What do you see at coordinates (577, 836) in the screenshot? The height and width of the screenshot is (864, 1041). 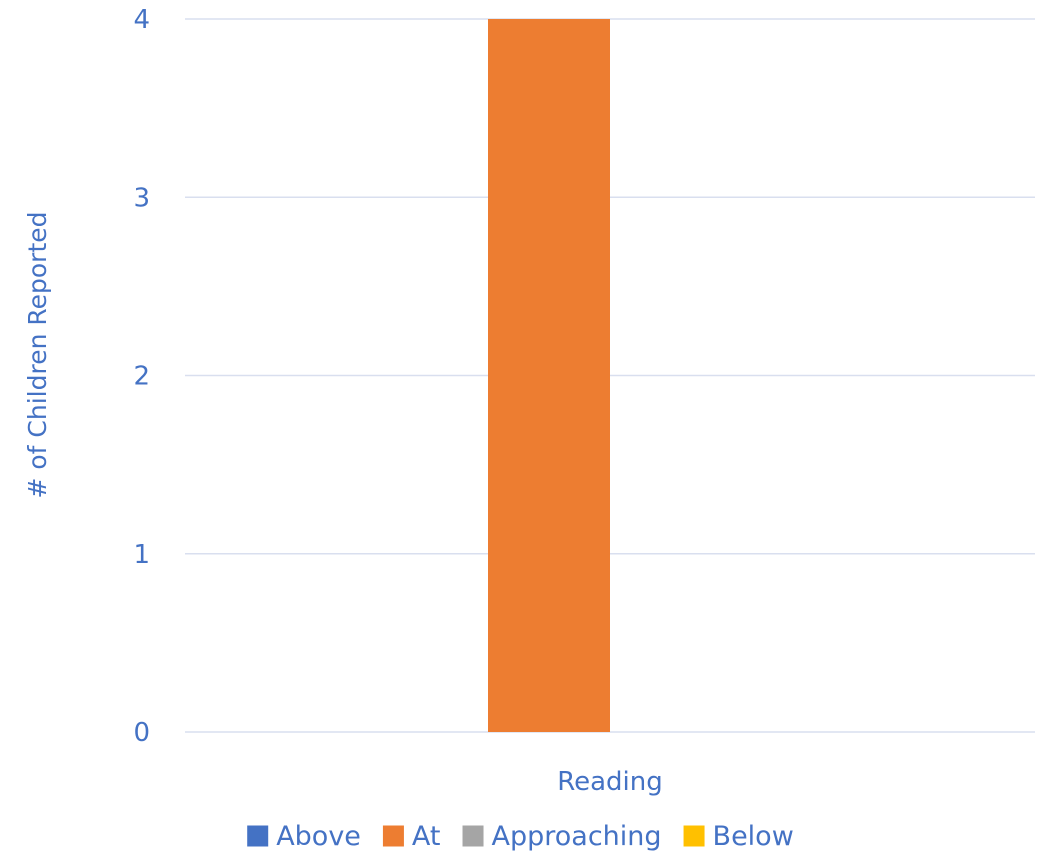 I see `legend-label-approaching: Approaching` at bounding box center [577, 836].